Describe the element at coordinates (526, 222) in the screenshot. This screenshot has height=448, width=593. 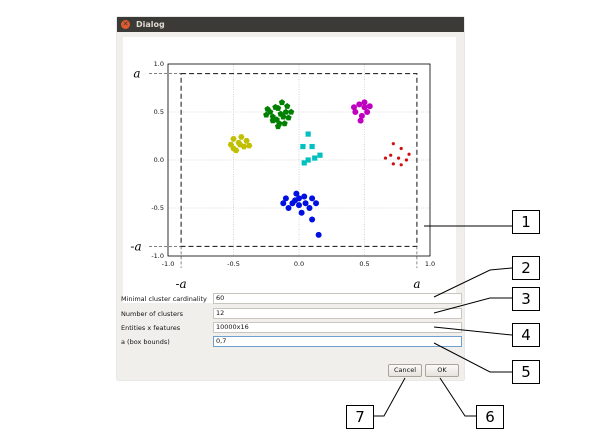
I see `callout-1: 1` at that location.